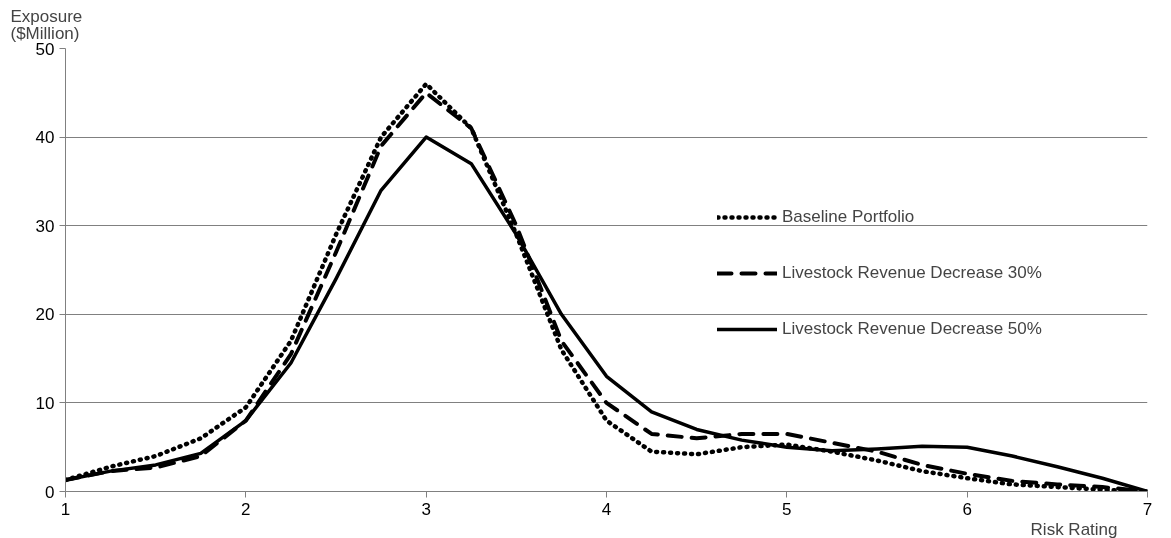  Describe the element at coordinates (45, 403) in the screenshot. I see `y-tick-label: 10` at that location.